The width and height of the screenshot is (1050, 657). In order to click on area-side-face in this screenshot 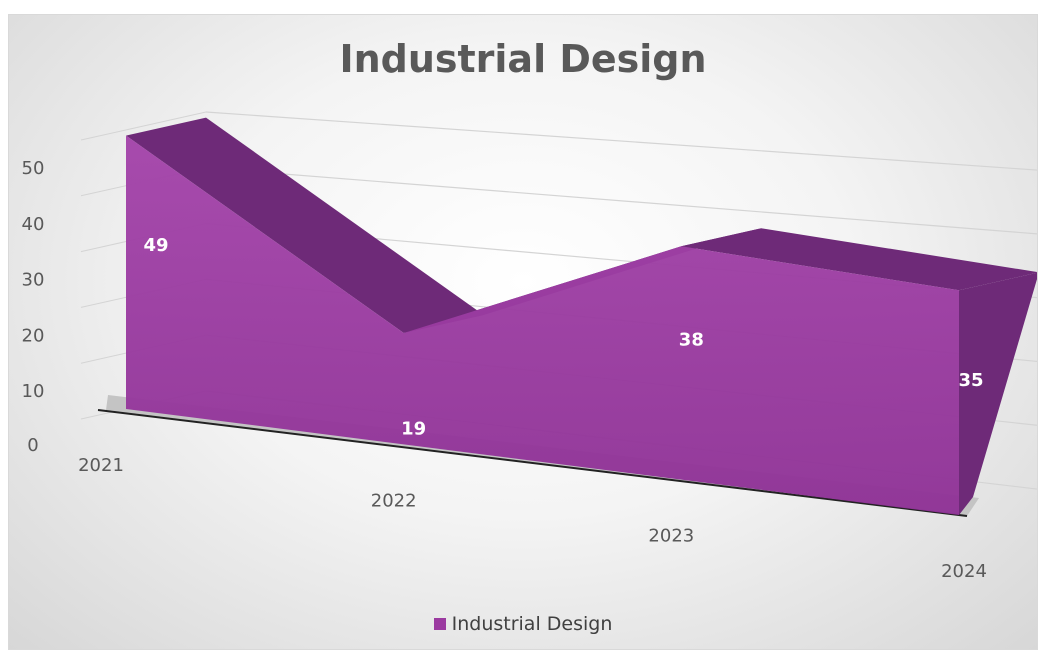, I will do `click(998, 393)`.